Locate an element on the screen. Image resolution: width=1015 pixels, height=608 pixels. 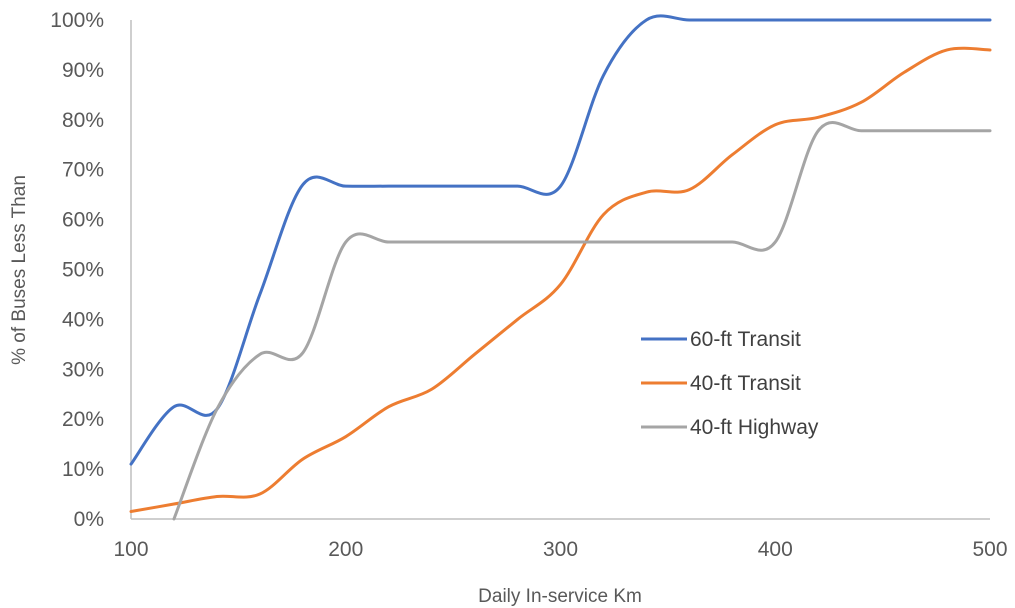
y-tick-label: 30% is located at coordinates (83, 369).